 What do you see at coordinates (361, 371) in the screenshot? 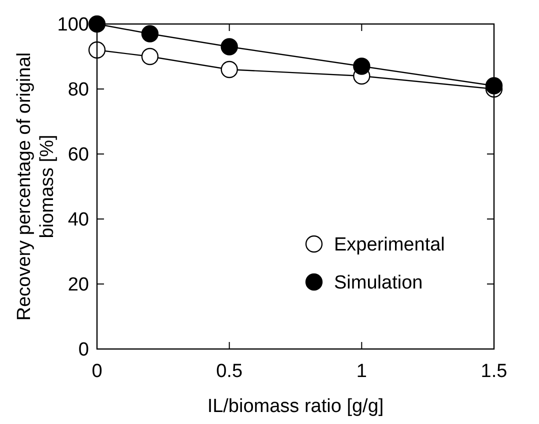
I see `x-tick-label: 1` at bounding box center [361, 371].